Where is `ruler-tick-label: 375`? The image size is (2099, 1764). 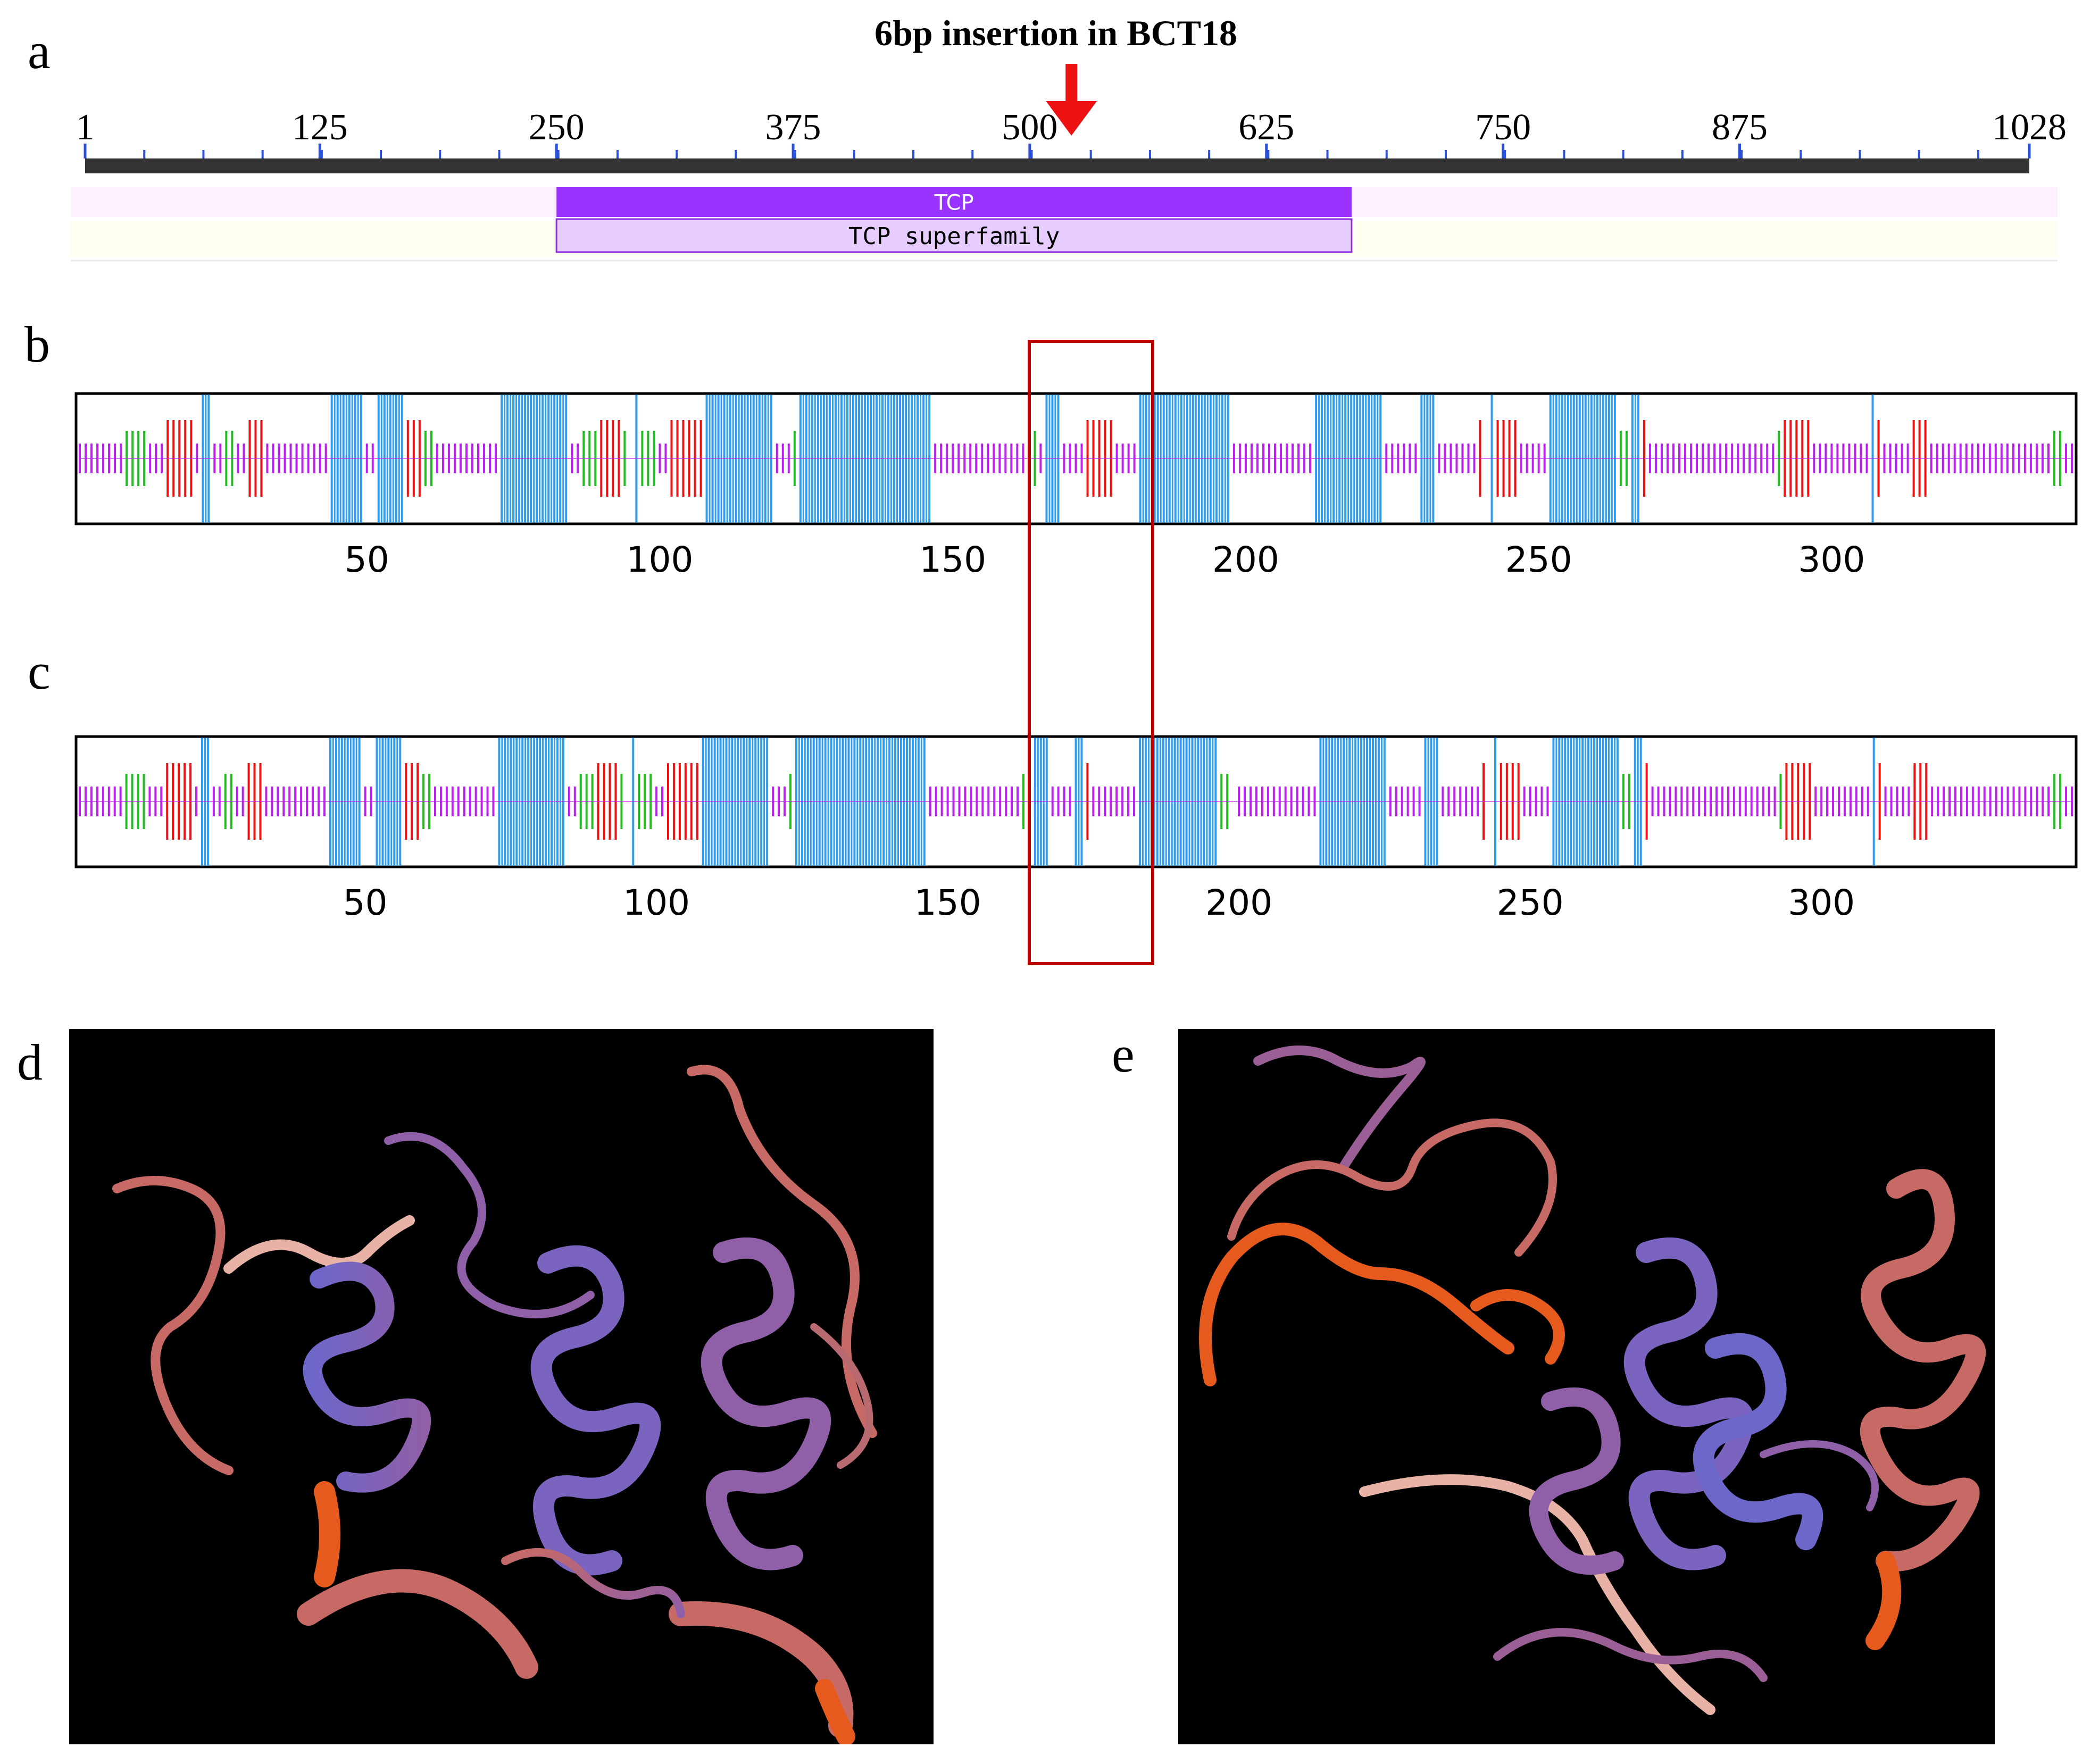 ruler-tick-label: 375 is located at coordinates (793, 127).